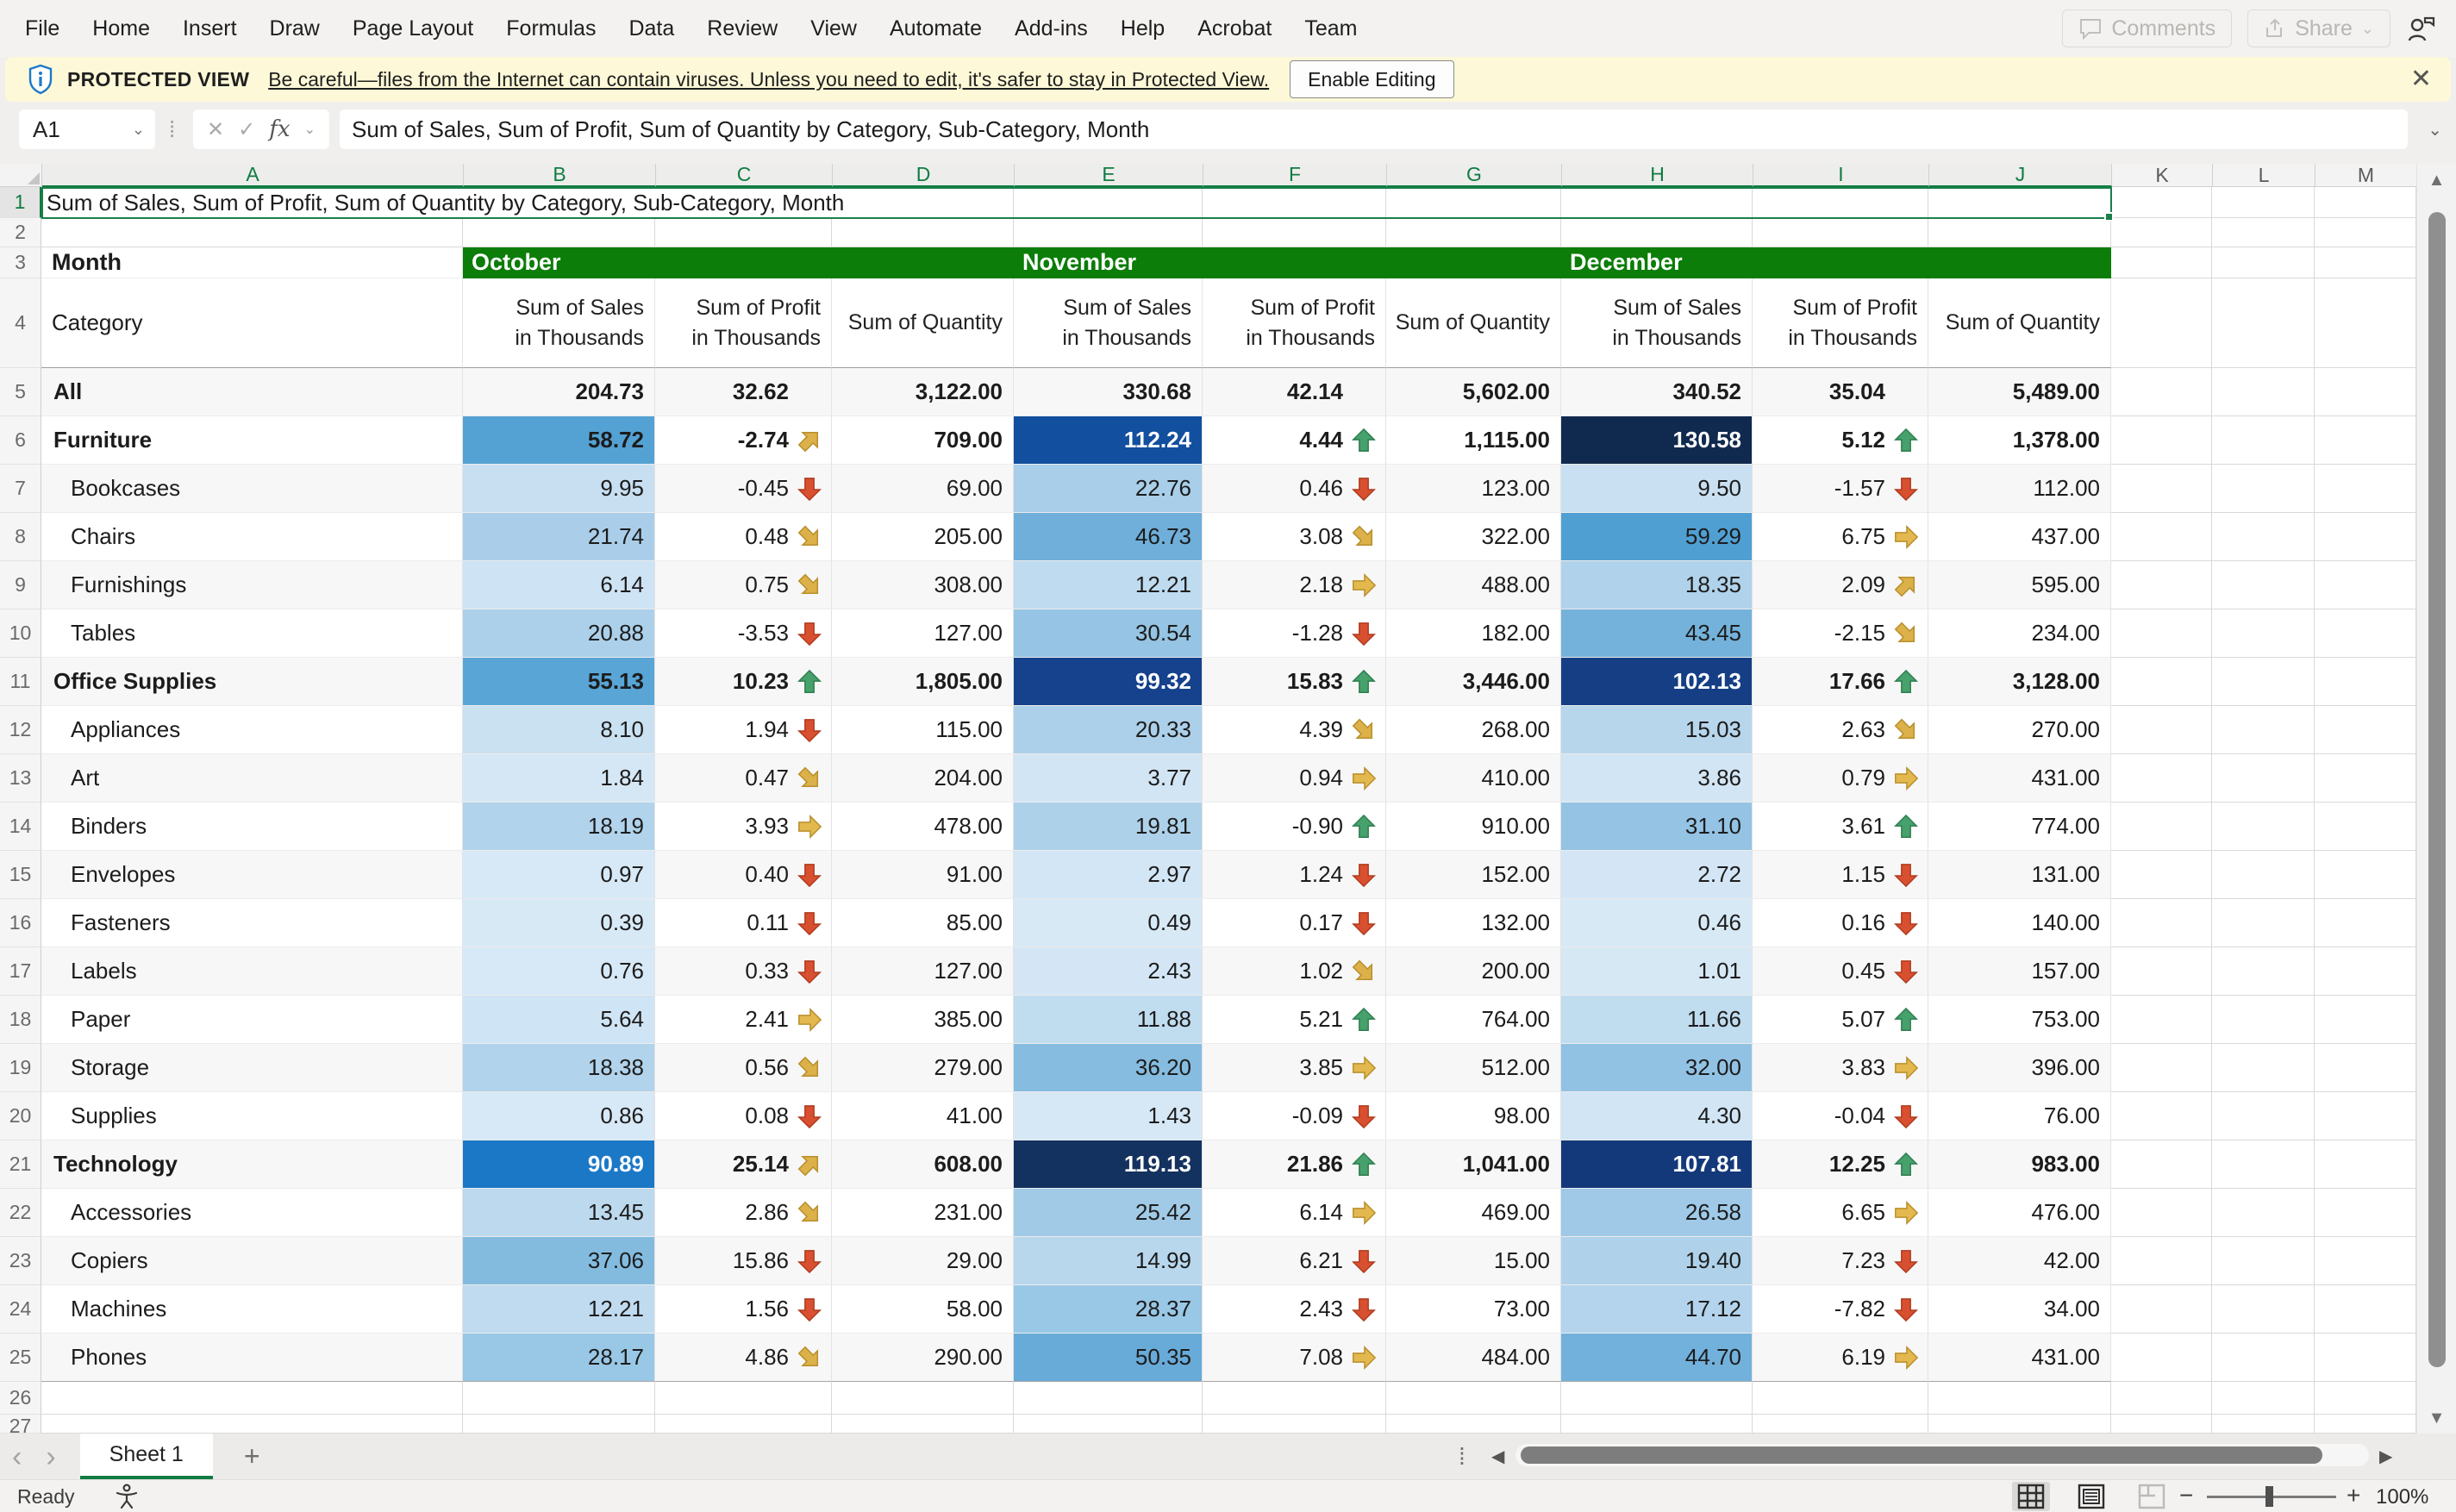 This screenshot has height=1512, width=2456. Describe the element at coordinates (2186, 1495) in the screenshot. I see `zoom-out-button: −` at that location.